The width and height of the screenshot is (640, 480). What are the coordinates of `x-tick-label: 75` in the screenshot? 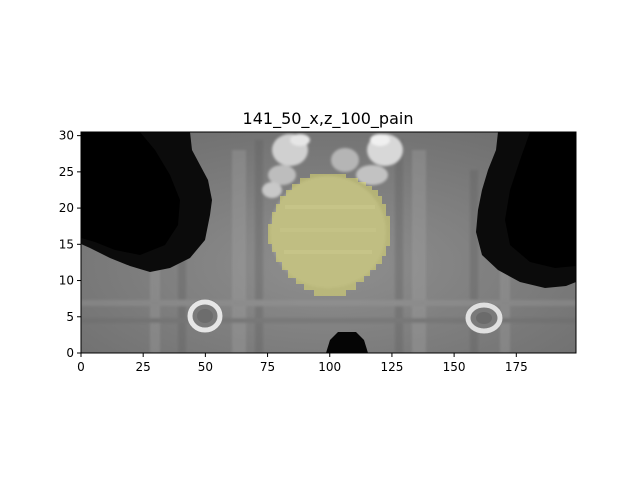 It's located at (267, 367).